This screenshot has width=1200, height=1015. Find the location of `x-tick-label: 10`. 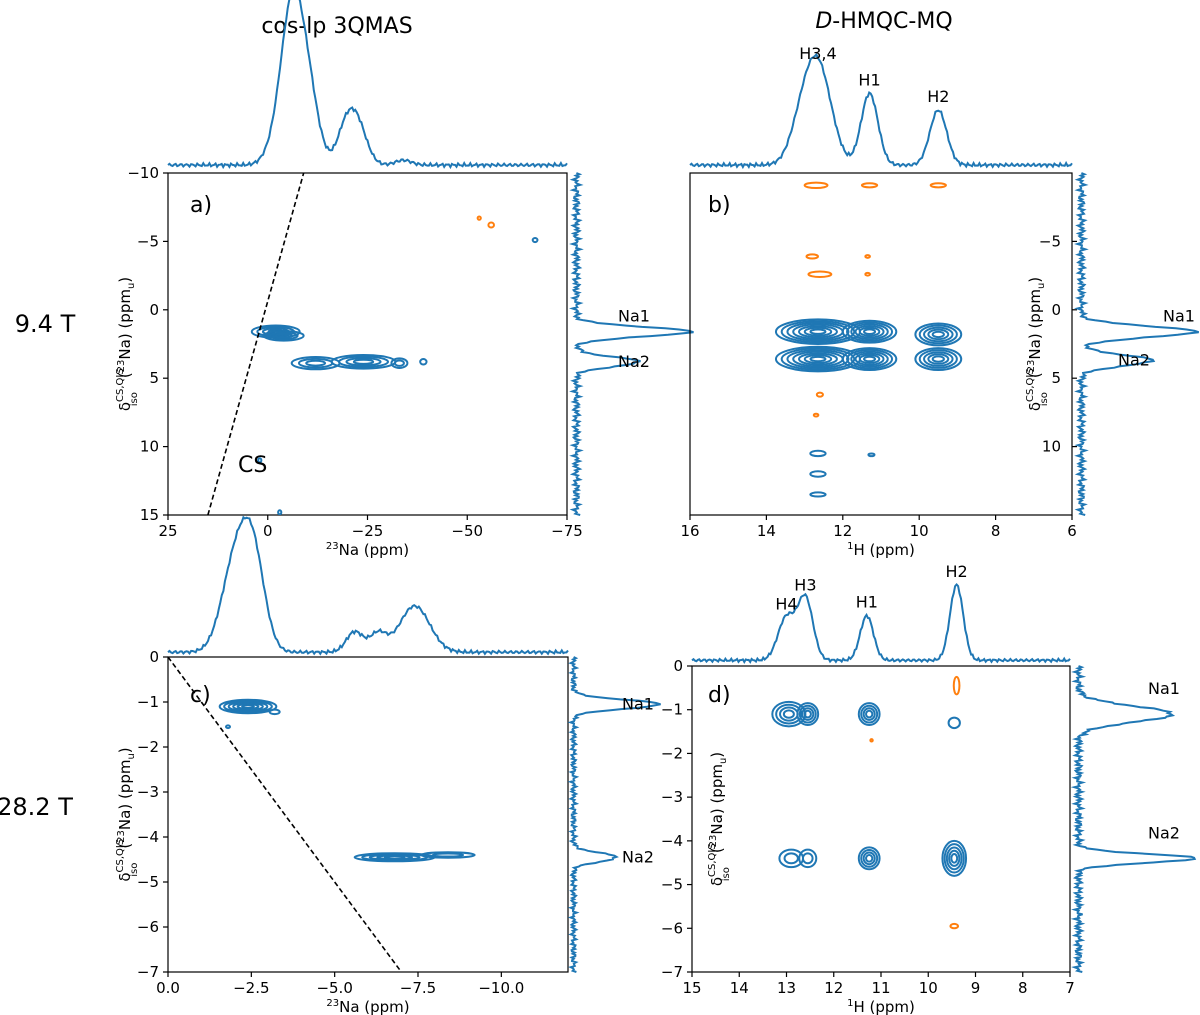

x-tick-label: 10 is located at coordinates (928, 988).